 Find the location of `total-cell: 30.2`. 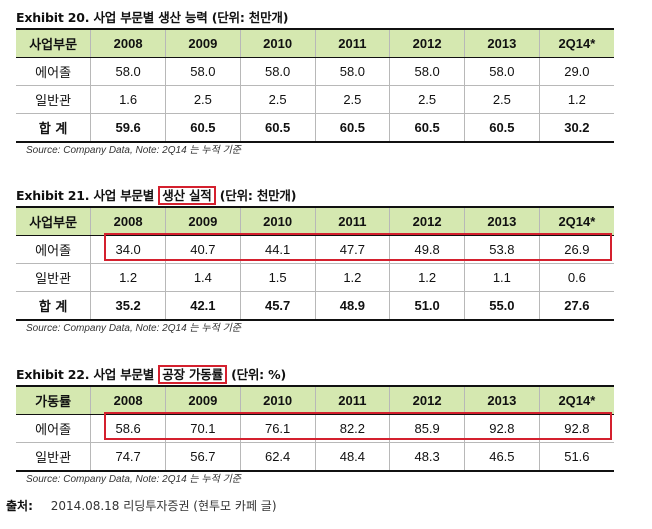

total-cell: 30.2 is located at coordinates (576, 128).